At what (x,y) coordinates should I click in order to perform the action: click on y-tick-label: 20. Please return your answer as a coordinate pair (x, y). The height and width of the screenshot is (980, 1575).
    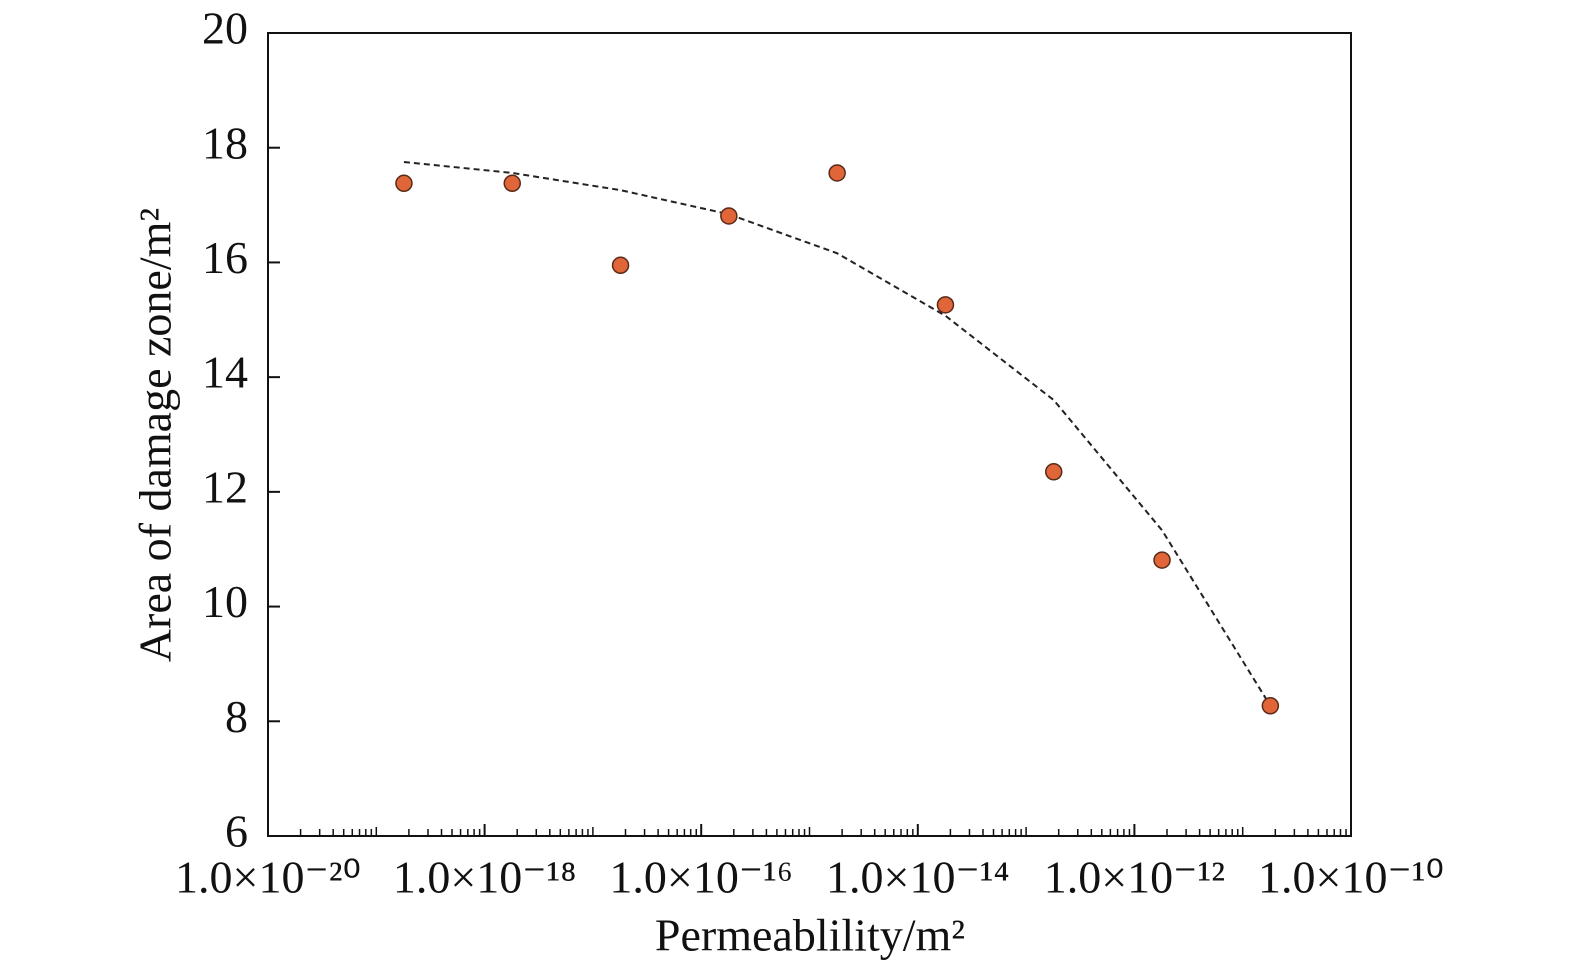
    Looking at the image, I should click on (225, 28).